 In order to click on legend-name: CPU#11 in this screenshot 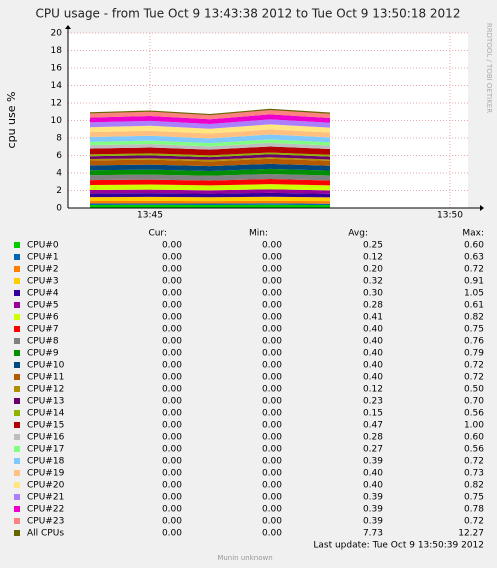, I will do `click(45, 378)`.